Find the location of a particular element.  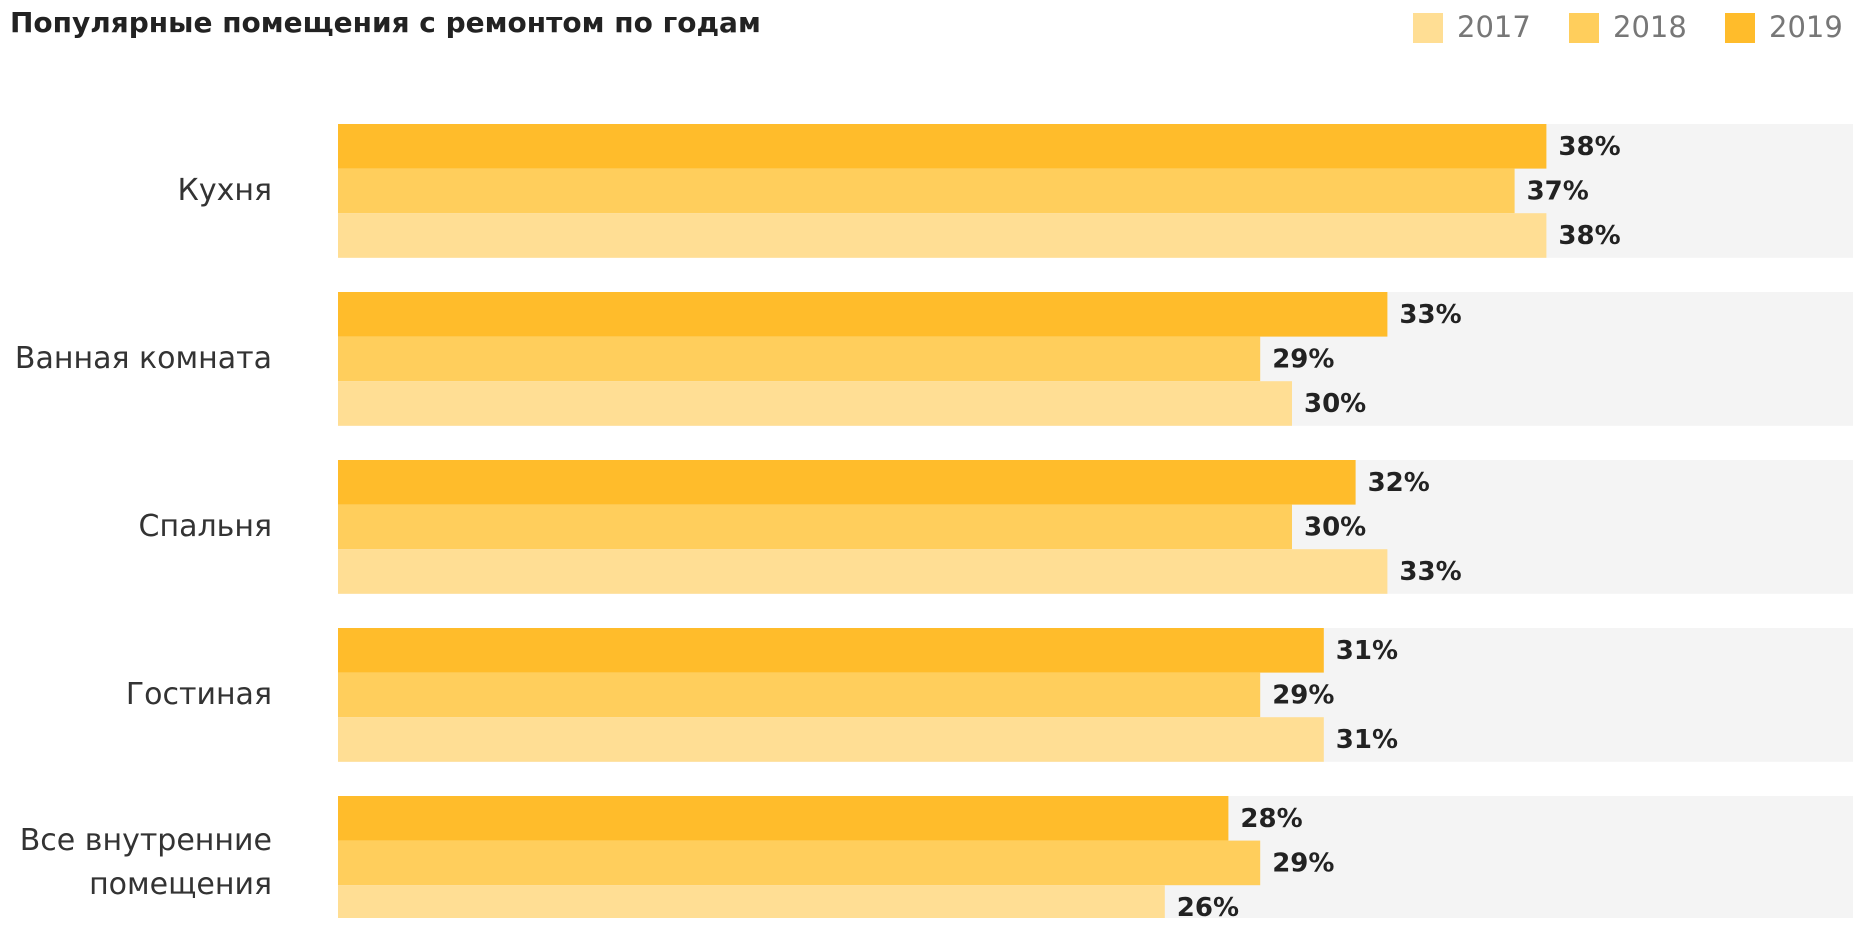

category-label: Кухня is located at coordinates (224, 190).